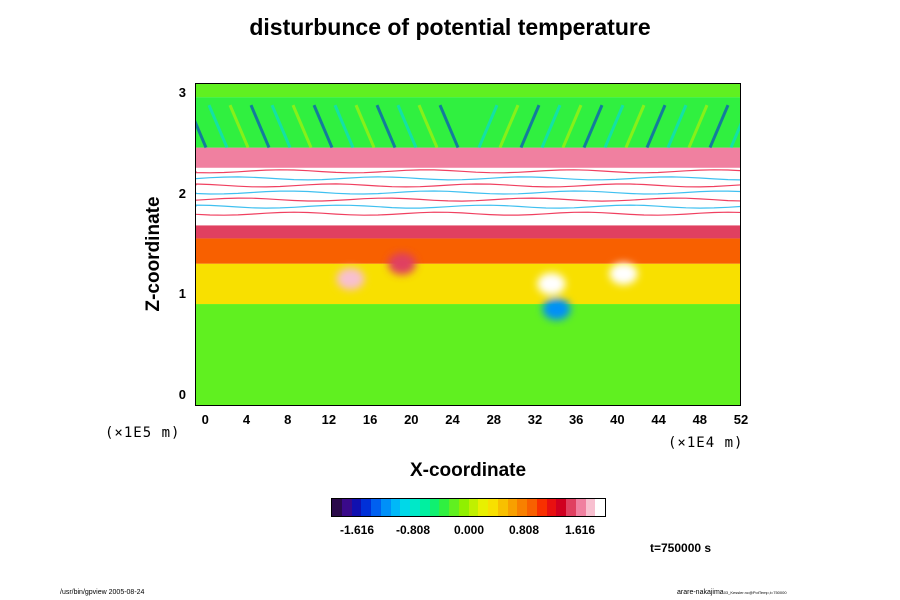  Describe the element at coordinates (143, 433) in the screenshot. I see `y-unit-label: (×1E5 m)` at that location.